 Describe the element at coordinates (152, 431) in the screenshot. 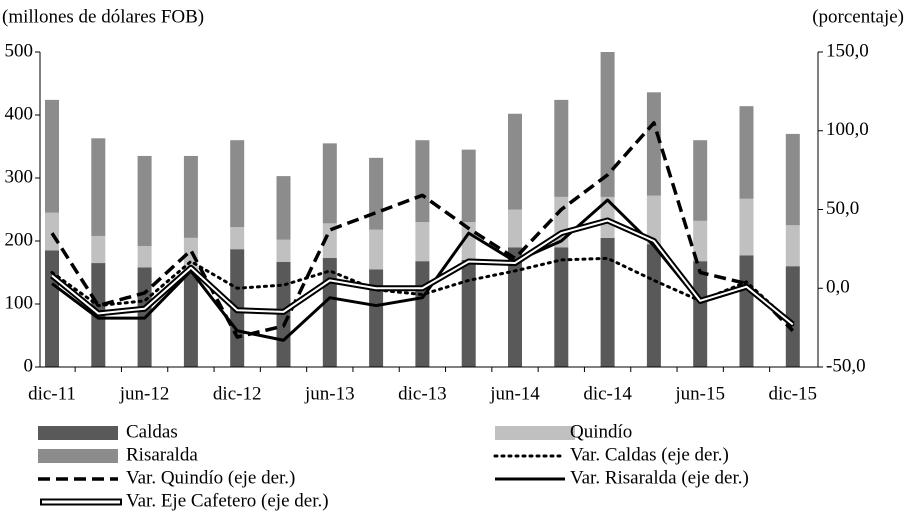

I see `legend-label: Caldas` at that location.